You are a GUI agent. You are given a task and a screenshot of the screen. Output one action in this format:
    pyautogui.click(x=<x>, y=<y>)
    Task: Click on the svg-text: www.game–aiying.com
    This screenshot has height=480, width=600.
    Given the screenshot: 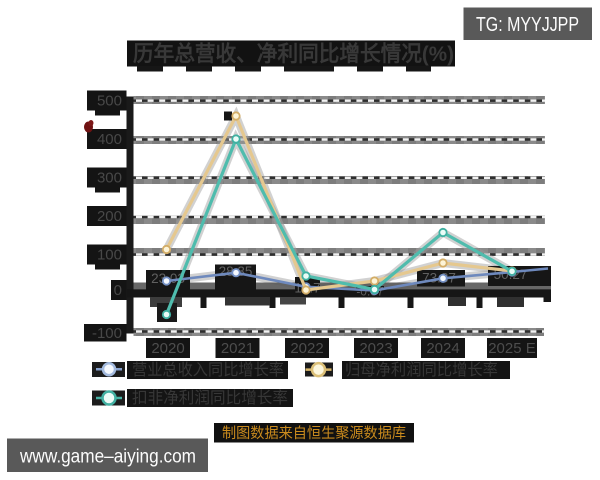 What is the action you would take?
    pyautogui.click(x=107, y=457)
    